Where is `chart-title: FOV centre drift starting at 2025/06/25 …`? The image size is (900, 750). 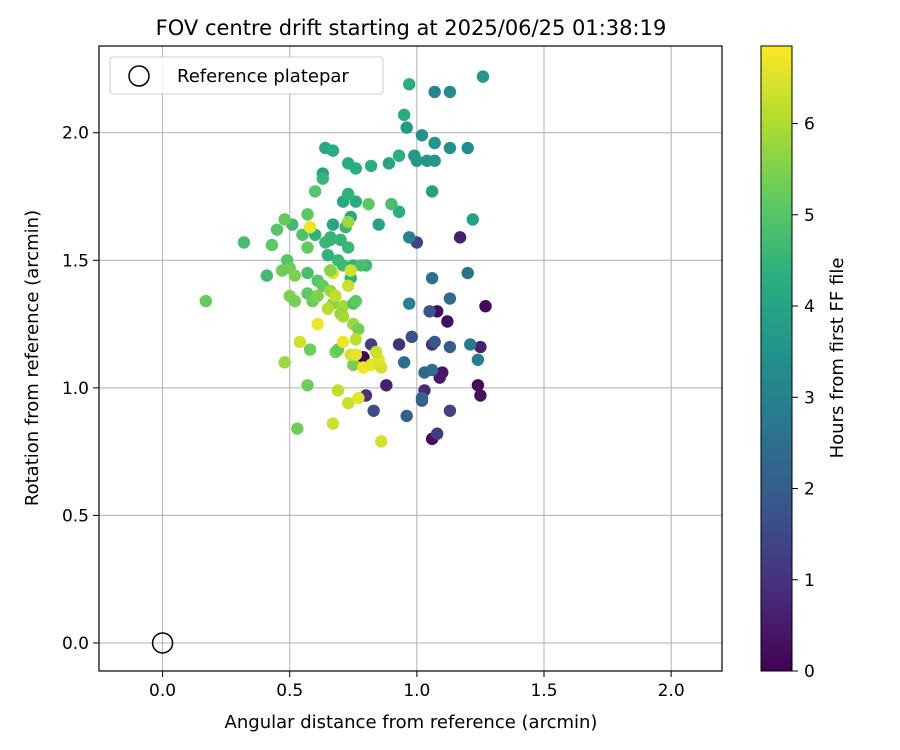 chart-title: FOV centre drift starting at 2025/06/25 … is located at coordinates (411, 28).